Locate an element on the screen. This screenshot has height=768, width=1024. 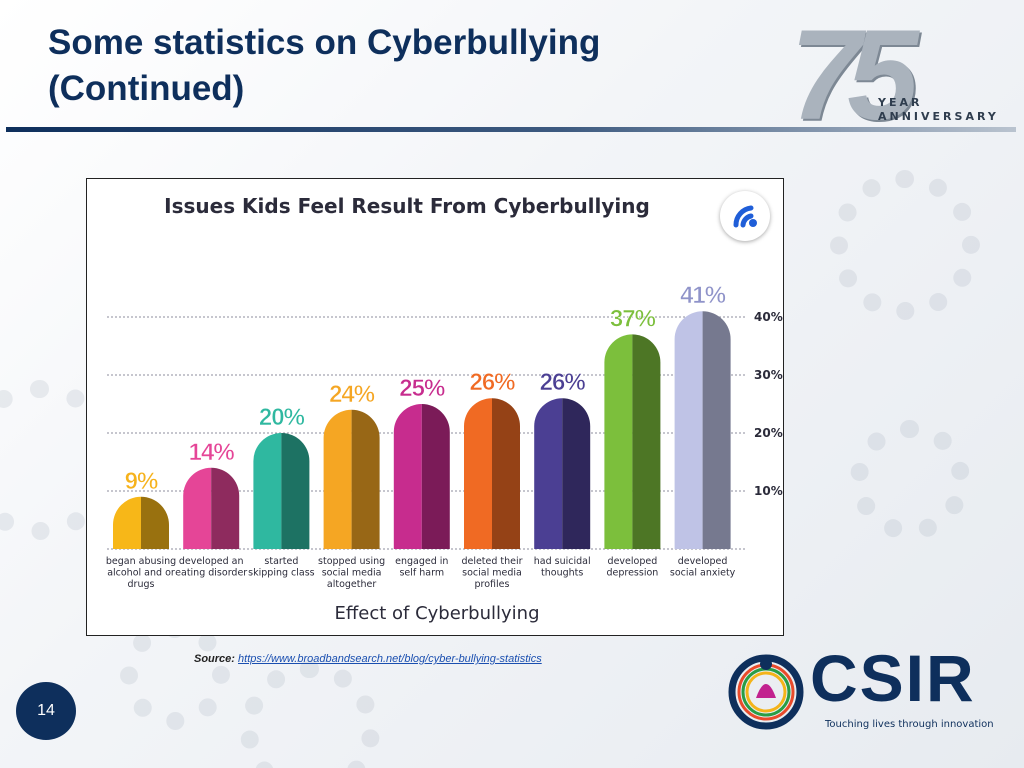
x-tick-label: altogether is located at coordinates (351, 584).